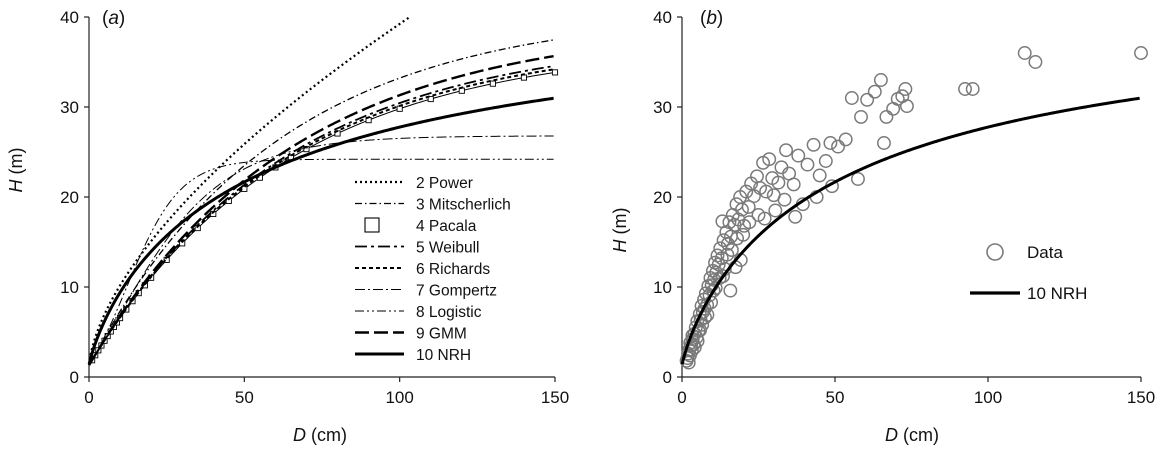 This screenshot has width=1167, height=452. What do you see at coordinates (453, 269) in the screenshot?
I see `legend-entry-label: 6 Richards` at bounding box center [453, 269].